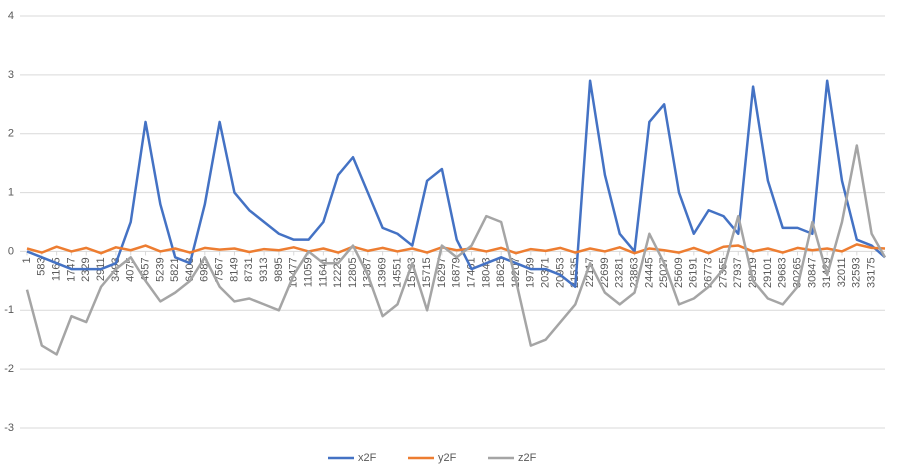 This screenshot has width=897, height=475. I want to click on y-tick-label: -3, so click(9, 428).